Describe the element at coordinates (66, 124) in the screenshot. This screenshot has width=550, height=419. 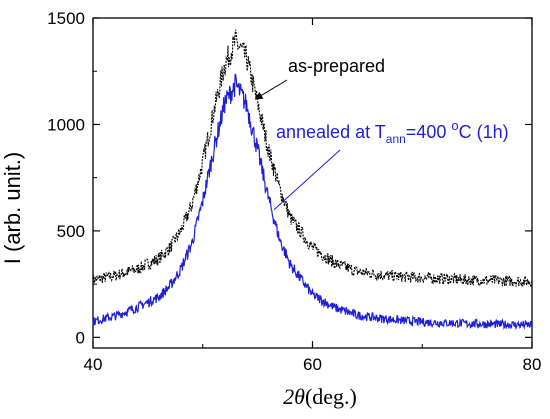
I see `y-tick-label: 1000` at that location.